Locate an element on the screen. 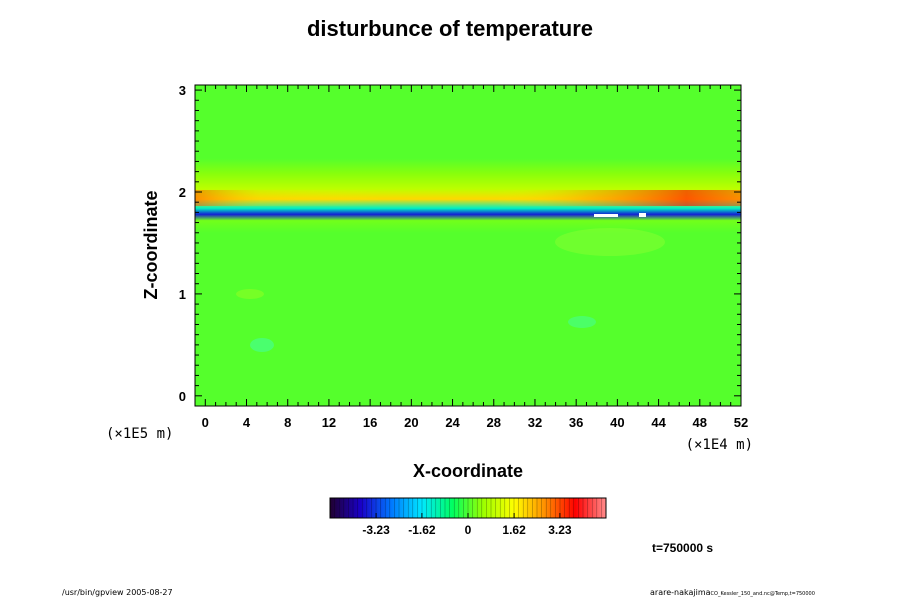  colorbar-gradient-rect is located at coordinates (468, 508).